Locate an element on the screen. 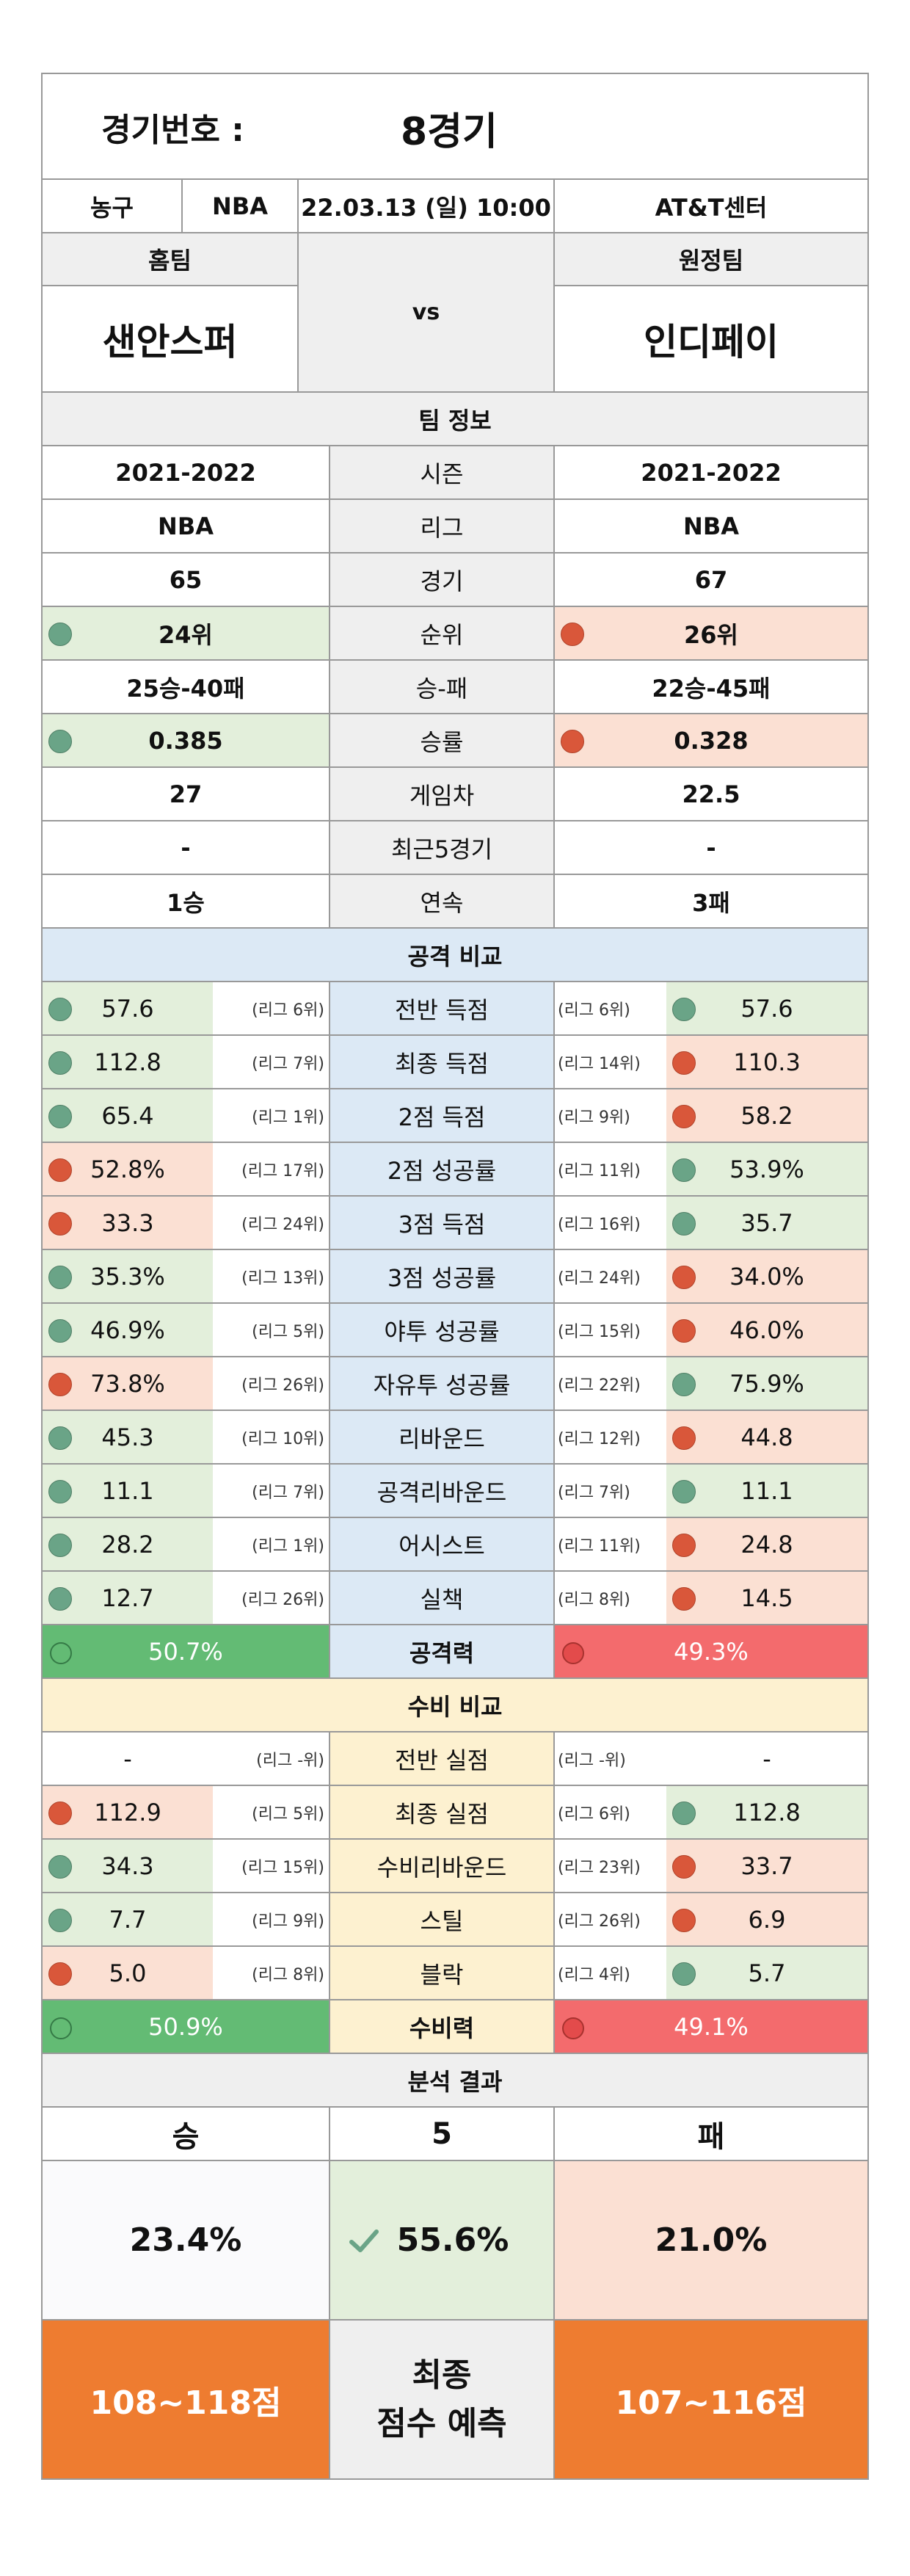 The height and width of the screenshot is (2576, 910). home-league-rank: (리그 13위) is located at coordinates (282, 1279).